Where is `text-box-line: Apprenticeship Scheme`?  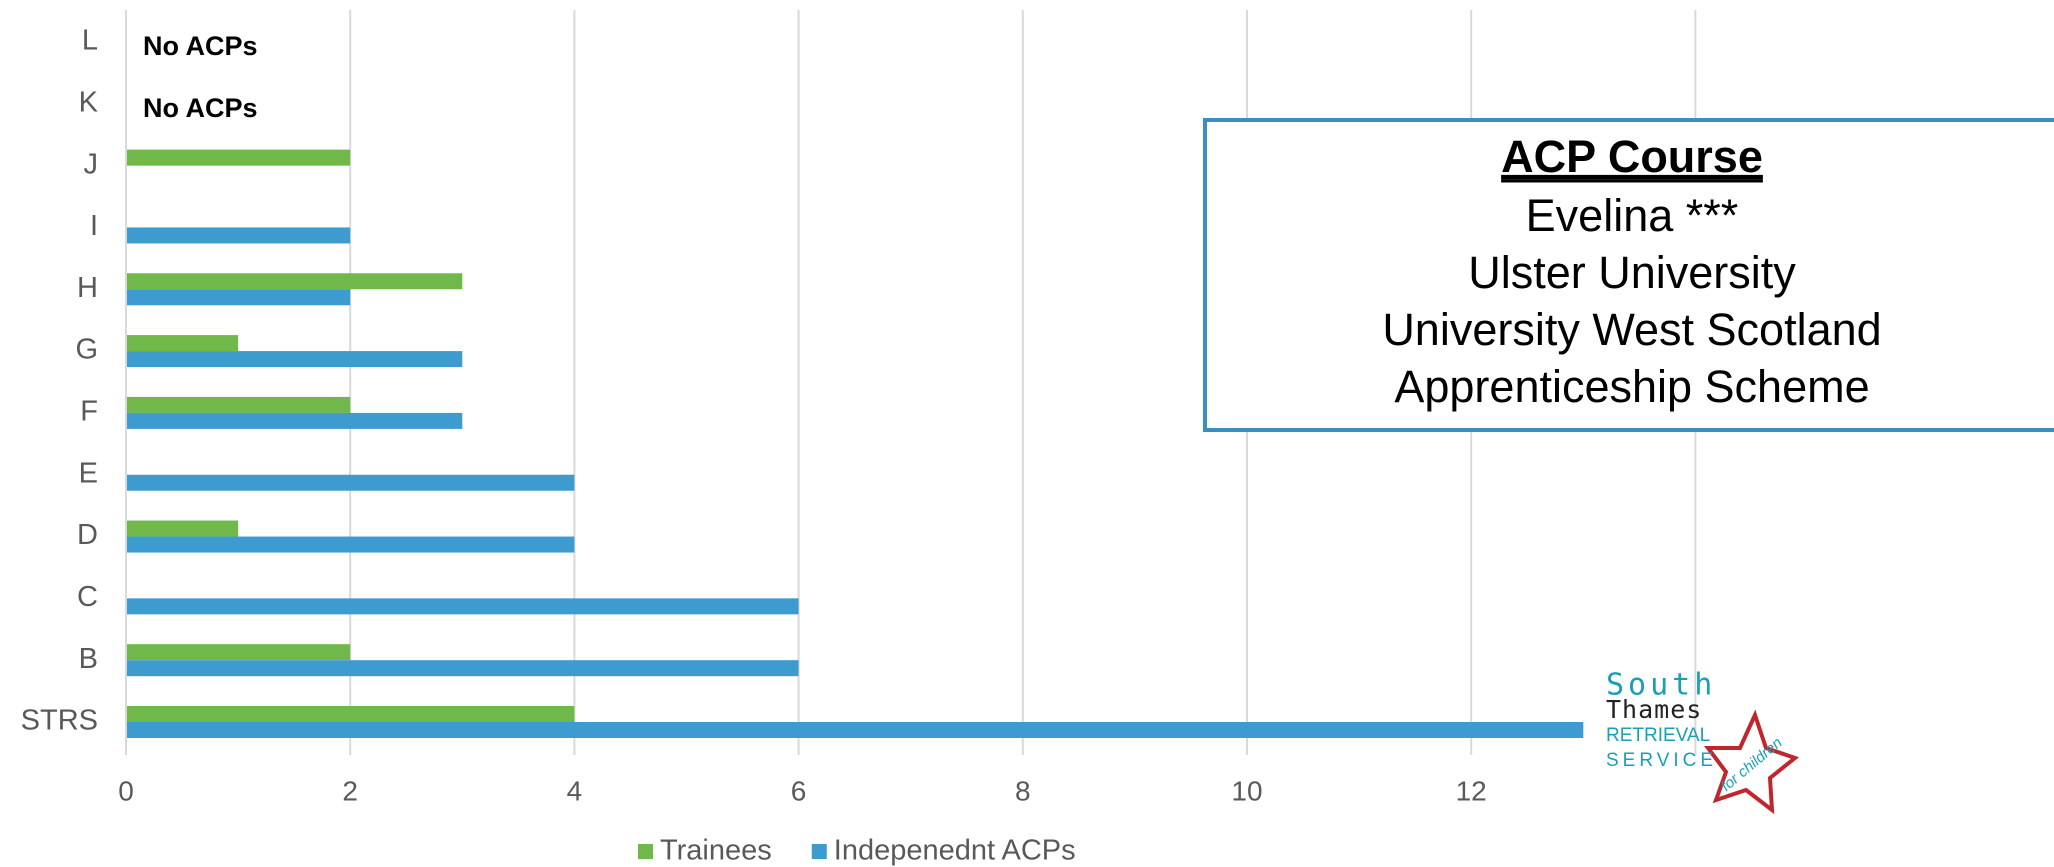 text-box-line: Apprenticeship Scheme is located at coordinates (1631, 386).